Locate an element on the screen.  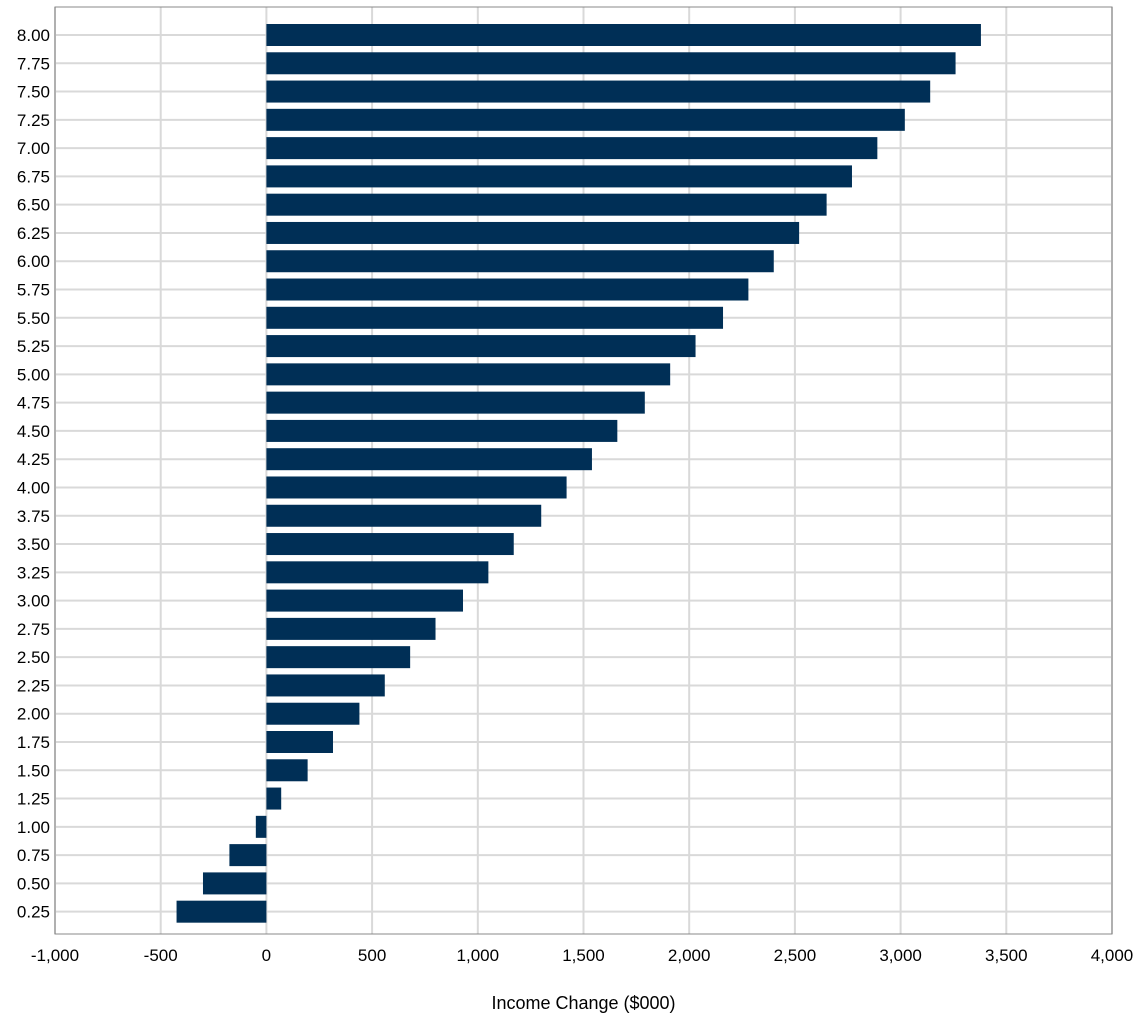
x-tick-label: 2,500 is located at coordinates (795, 955).